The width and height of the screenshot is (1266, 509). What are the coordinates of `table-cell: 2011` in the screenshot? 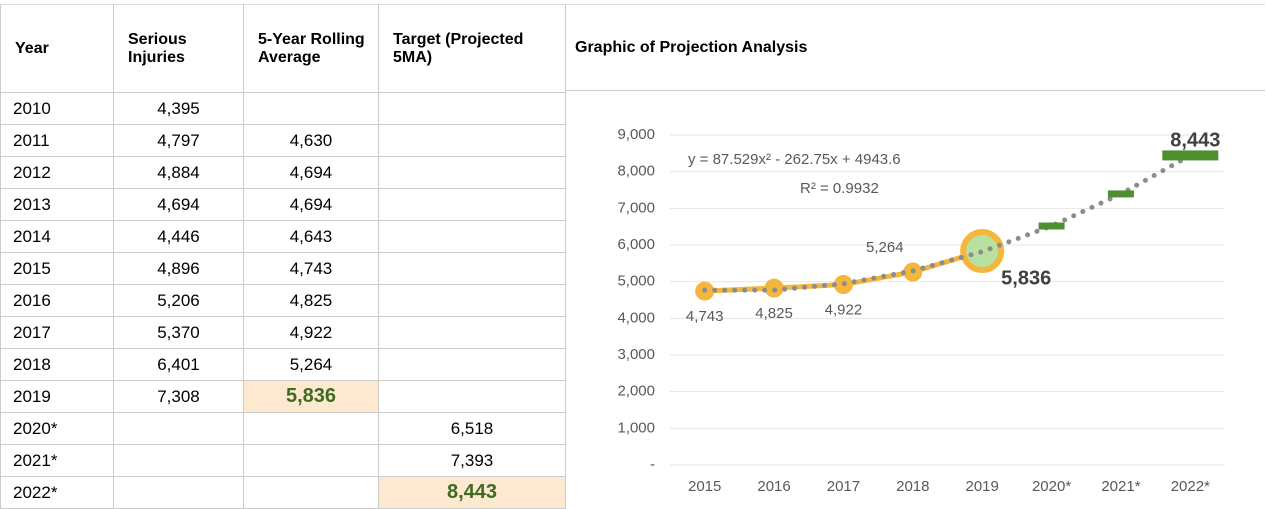 It's located at (57, 140).